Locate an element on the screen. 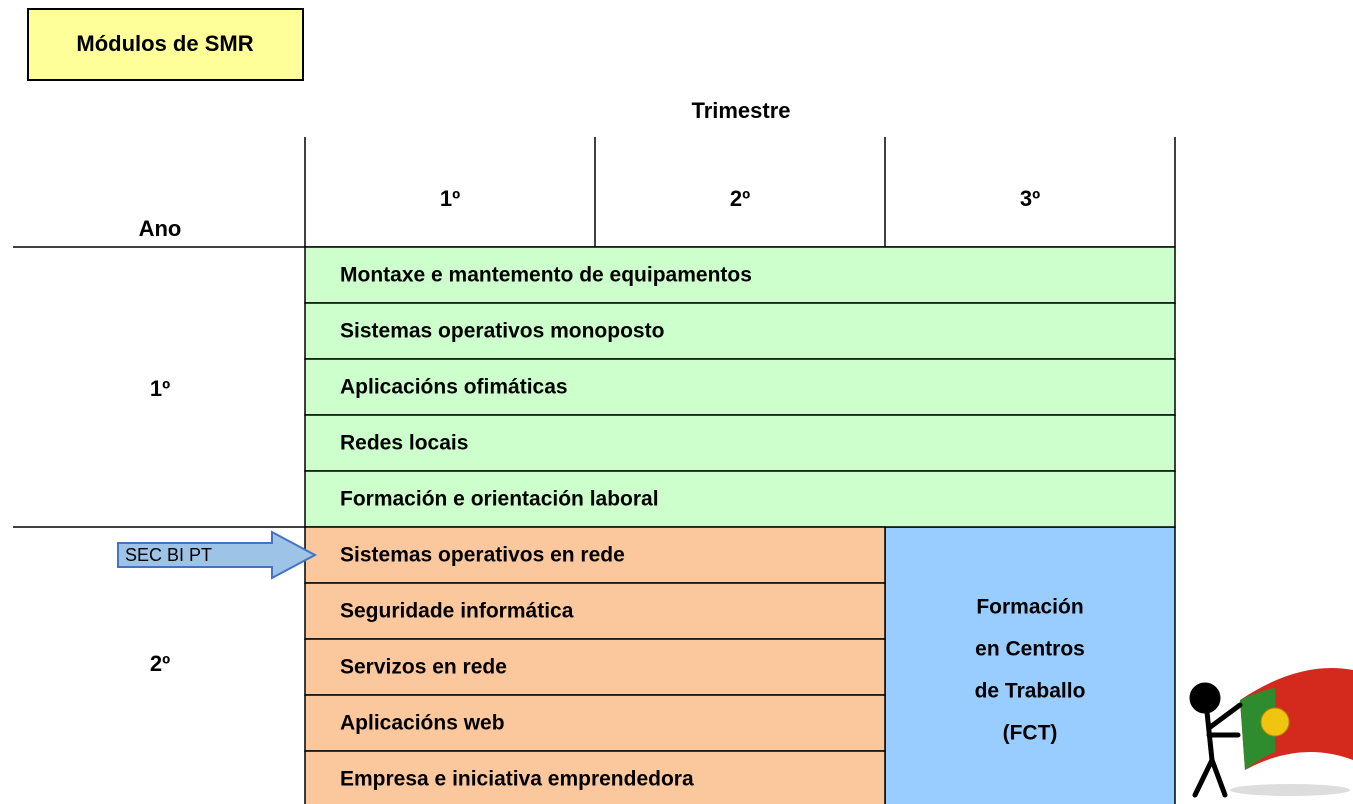  body is located at coordinates (1217, 750).